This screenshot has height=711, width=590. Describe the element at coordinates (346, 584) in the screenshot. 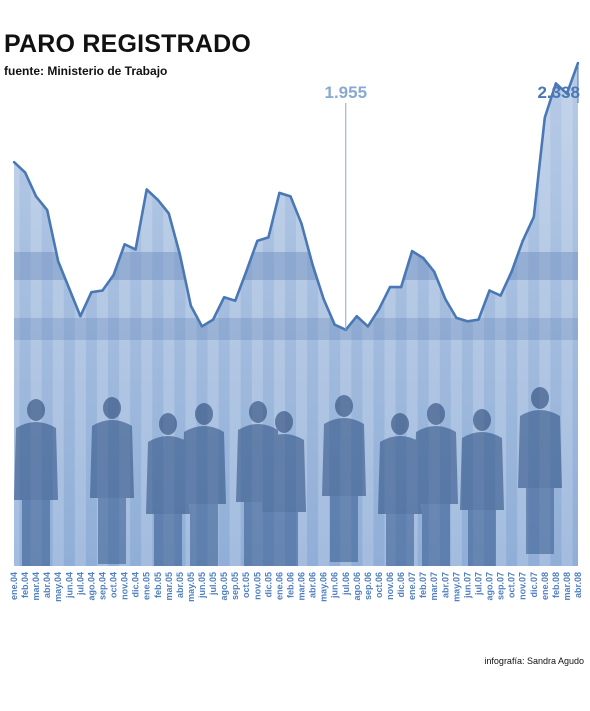

I see `x-tick-label: jul.06` at that location.